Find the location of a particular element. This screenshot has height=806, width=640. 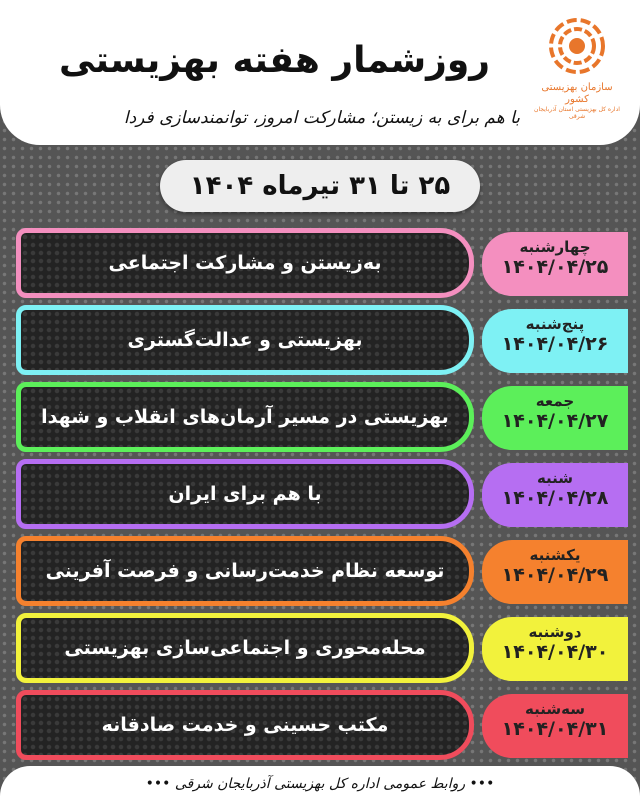

day-date: ۱۴۰۴/۰۴/۳۱ is located at coordinates (555, 729).